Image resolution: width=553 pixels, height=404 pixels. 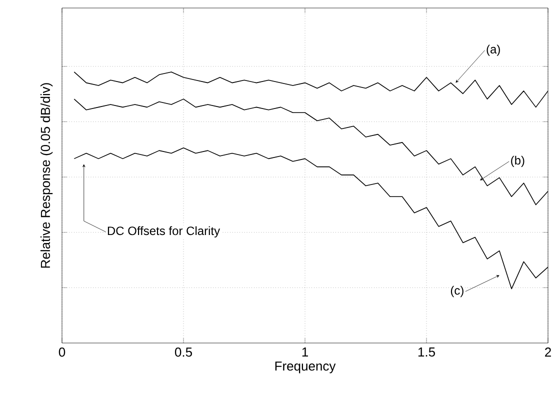 I want to click on annotation: (b), so click(x=517, y=161).